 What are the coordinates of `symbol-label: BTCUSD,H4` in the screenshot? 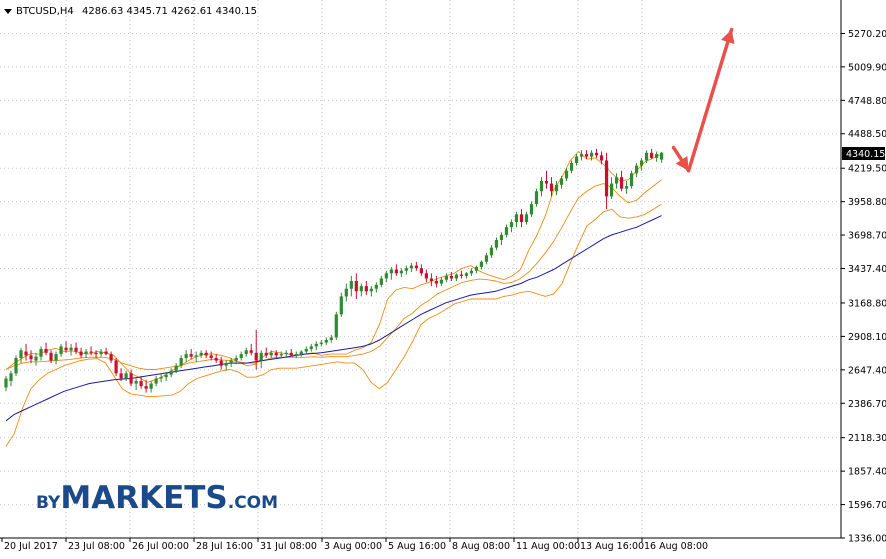 It's located at (45, 11).